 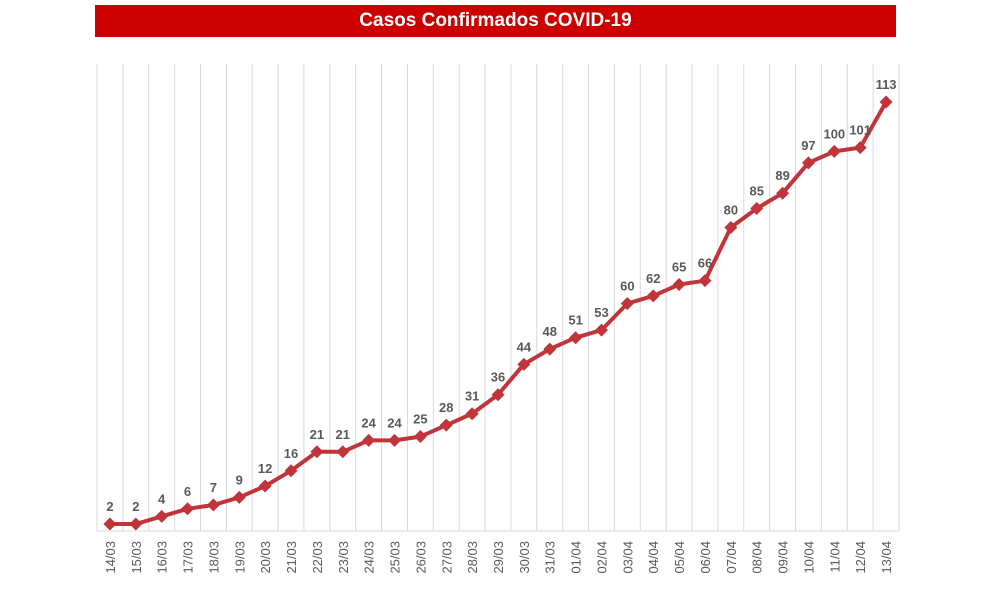 I want to click on x-tick-label: 29/03, so click(x=498, y=557).